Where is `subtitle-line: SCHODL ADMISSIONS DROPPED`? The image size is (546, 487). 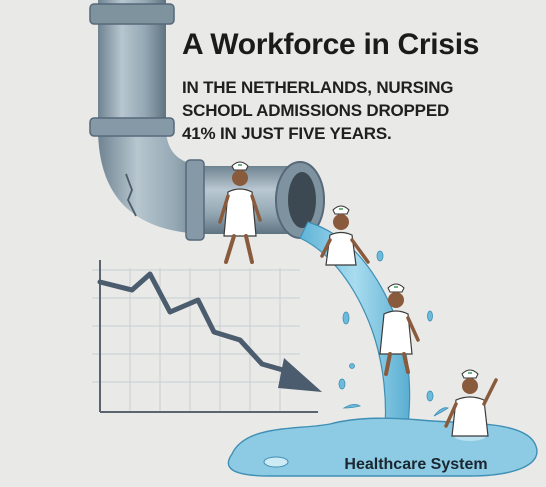
subtitle-line: SCHODL ADMISSIONS DROPPED is located at coordinates (316, 110).